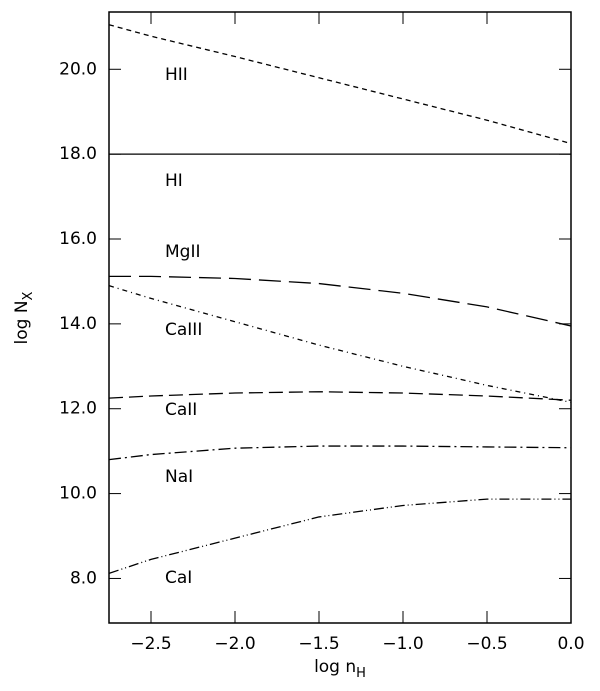 The image size is (600, 691). I want to click on series-label: HII, so click(176, 75).